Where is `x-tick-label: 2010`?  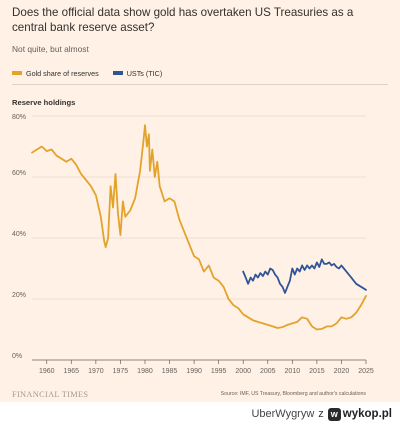
x-tick-label: 2010 is located at coordinates (293, 371).